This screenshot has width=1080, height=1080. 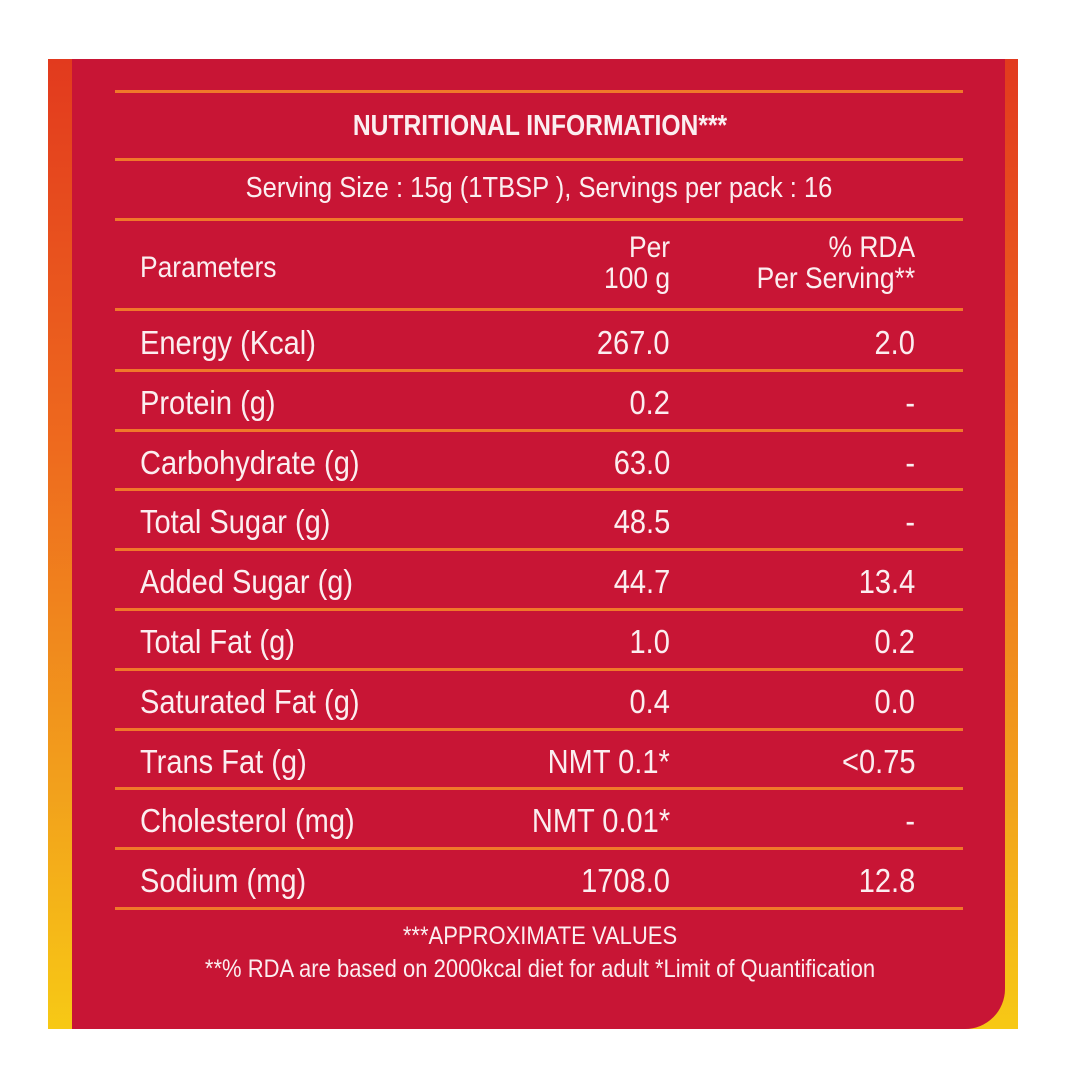 I want to click on row-label: Total Fat (g), so click(x=217, y=641).